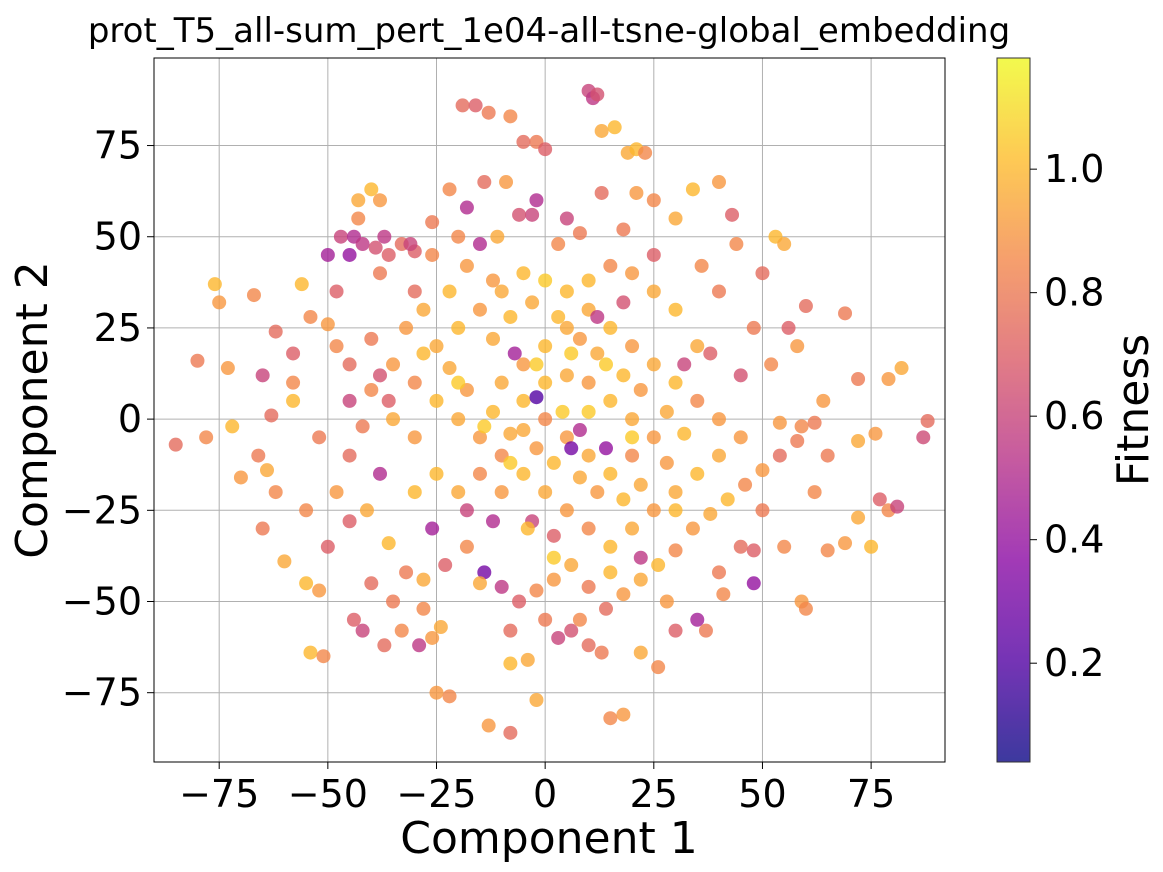 The width and height of the screenshot is (1163, 872). What do you see at coordinates (1074, 416) in the screenshot?
I see `colorbar-tick-label: 0.6` at bounding box center [1074, 416].